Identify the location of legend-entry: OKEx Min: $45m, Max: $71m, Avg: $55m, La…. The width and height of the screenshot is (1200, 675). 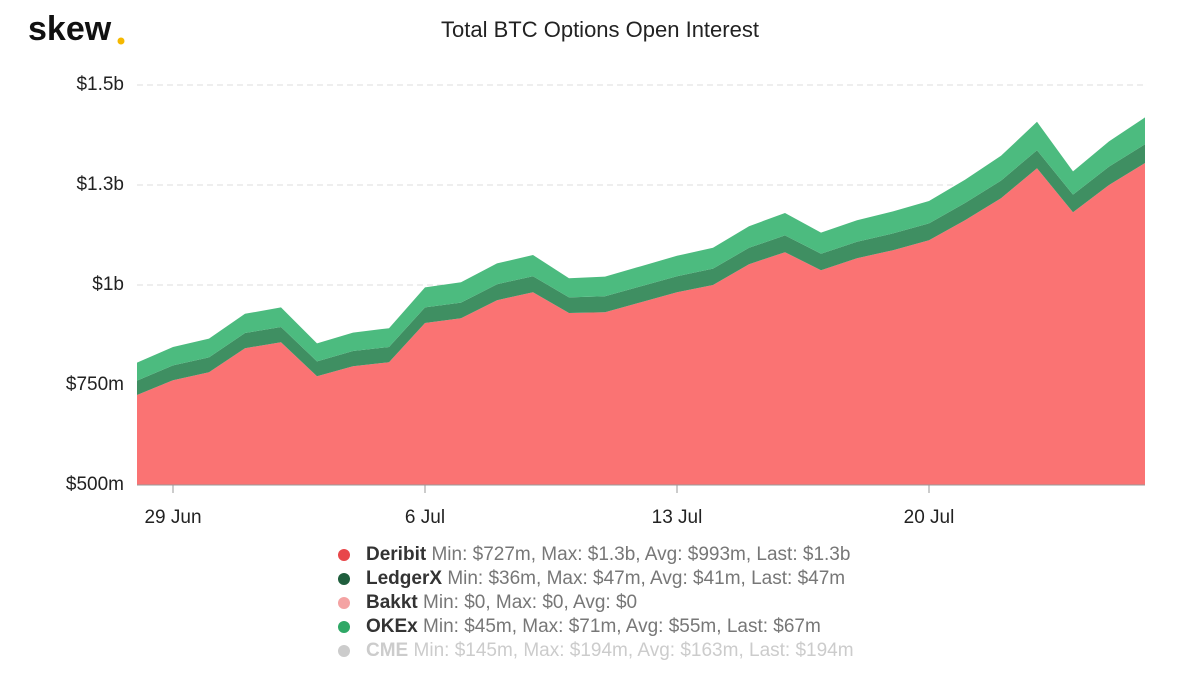
(593, 626).